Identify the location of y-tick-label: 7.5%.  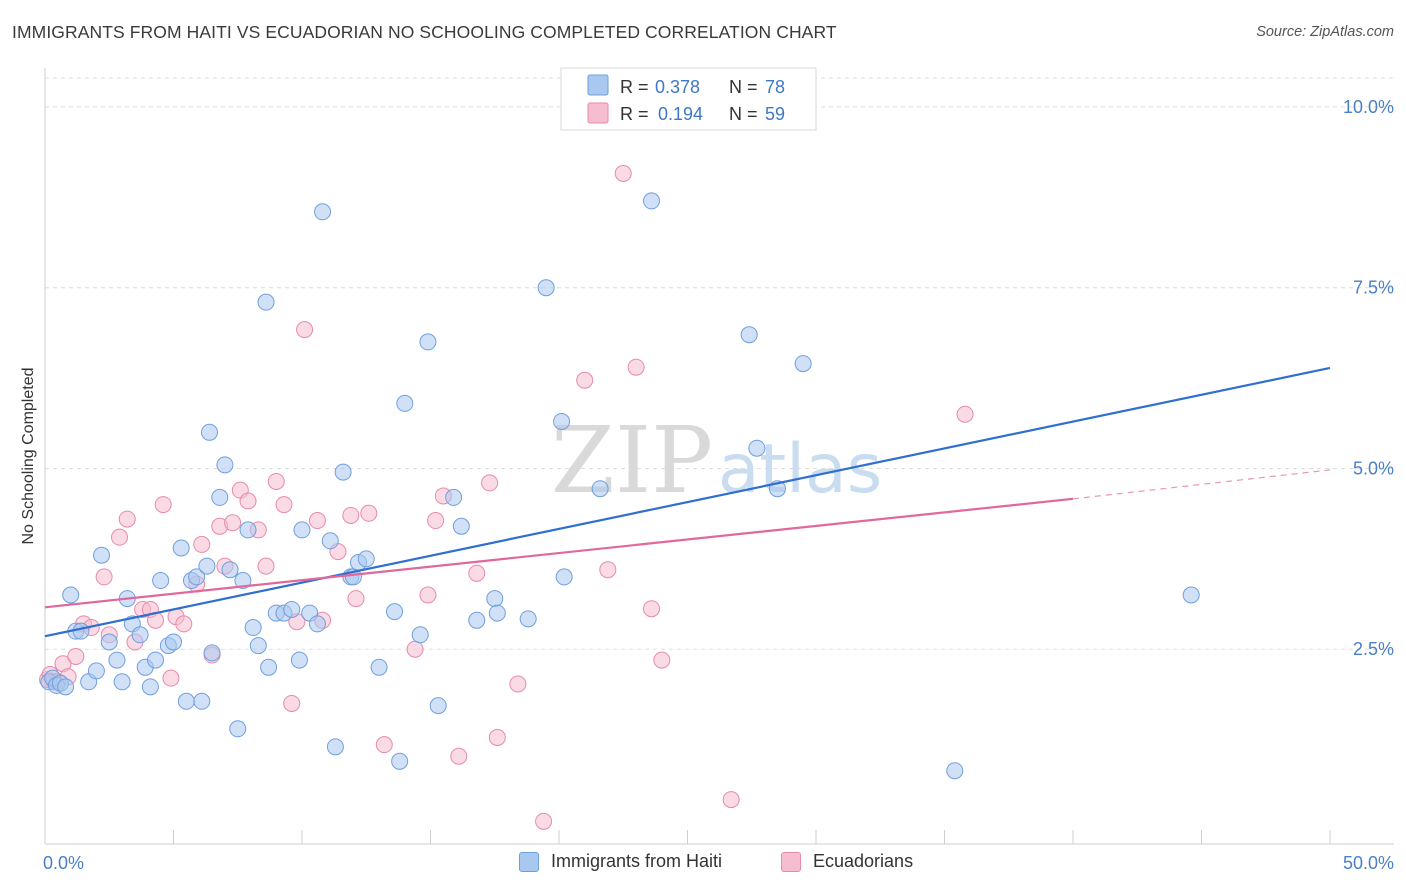
(1373, 288).